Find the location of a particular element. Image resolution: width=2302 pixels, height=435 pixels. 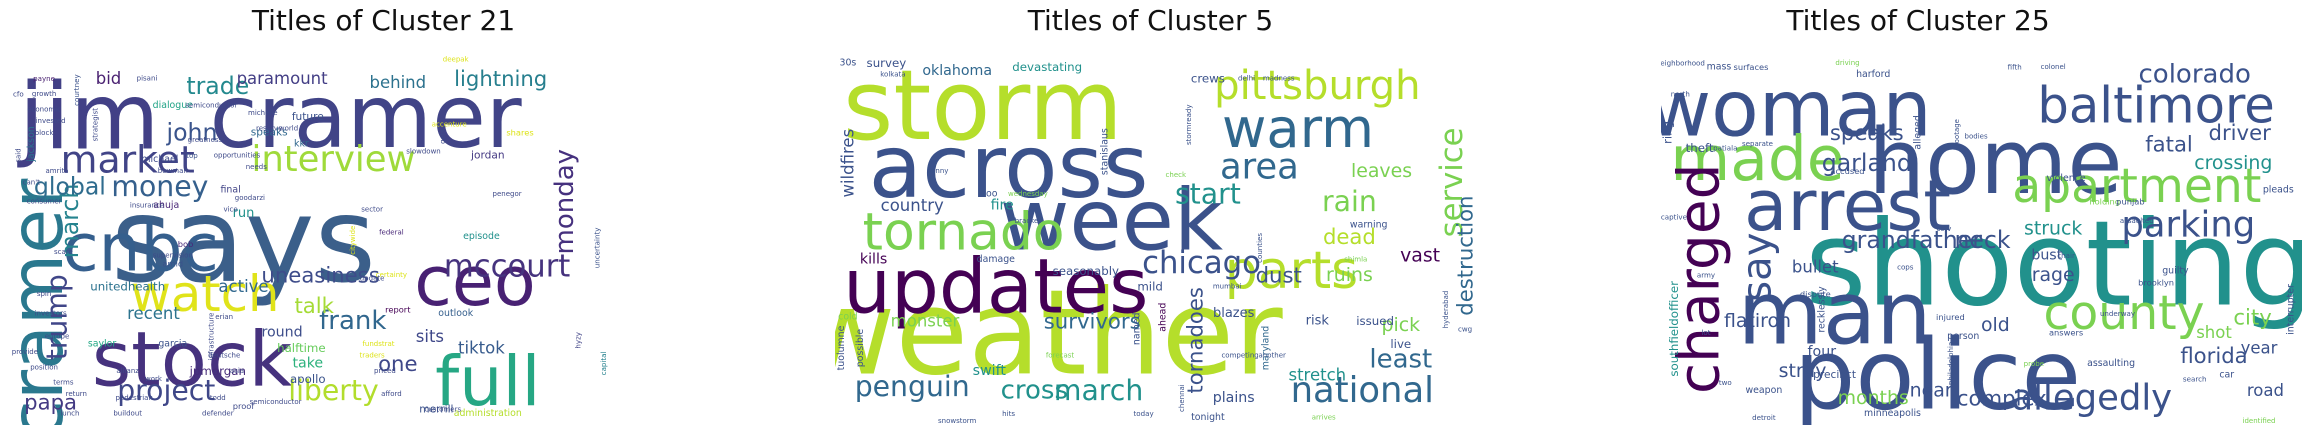

word-unitedhealth: unitedhealth is located at coordinates (127, 286).